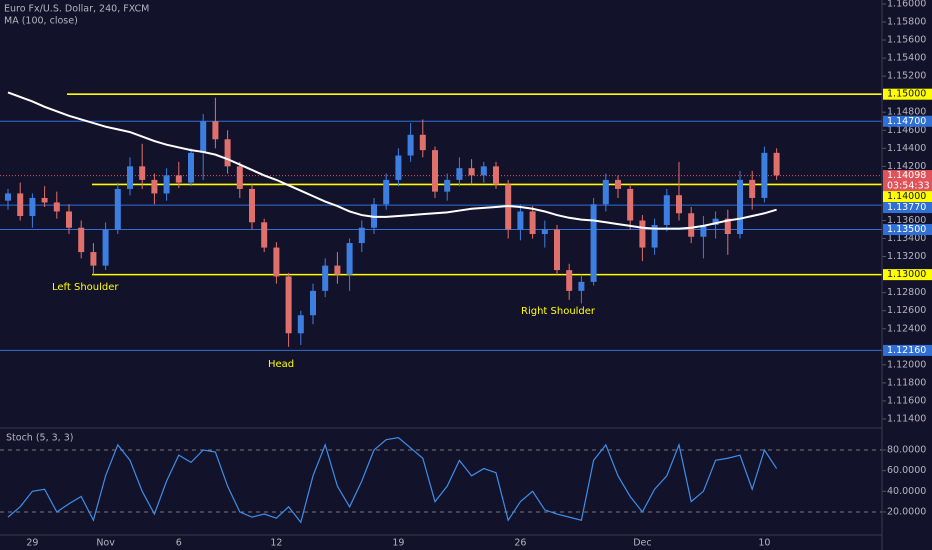 Image resolution: width=932 pixels, height=550 pixels. Describe the element at coordinates (642, 543) in the screenshot. I see `x-tick-label: Dec` at that location.